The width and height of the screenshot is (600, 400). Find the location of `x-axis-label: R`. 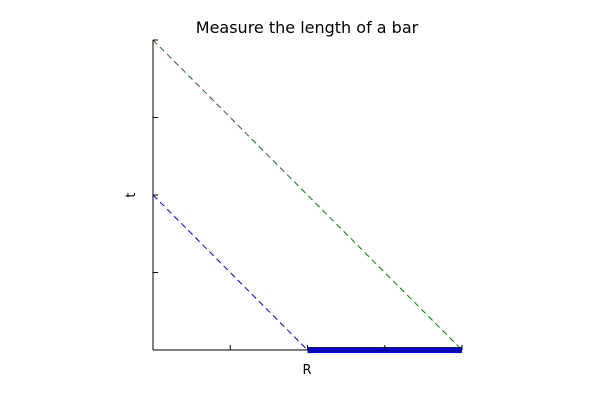

x-axis-label: R is located at coordinates (306, 370).